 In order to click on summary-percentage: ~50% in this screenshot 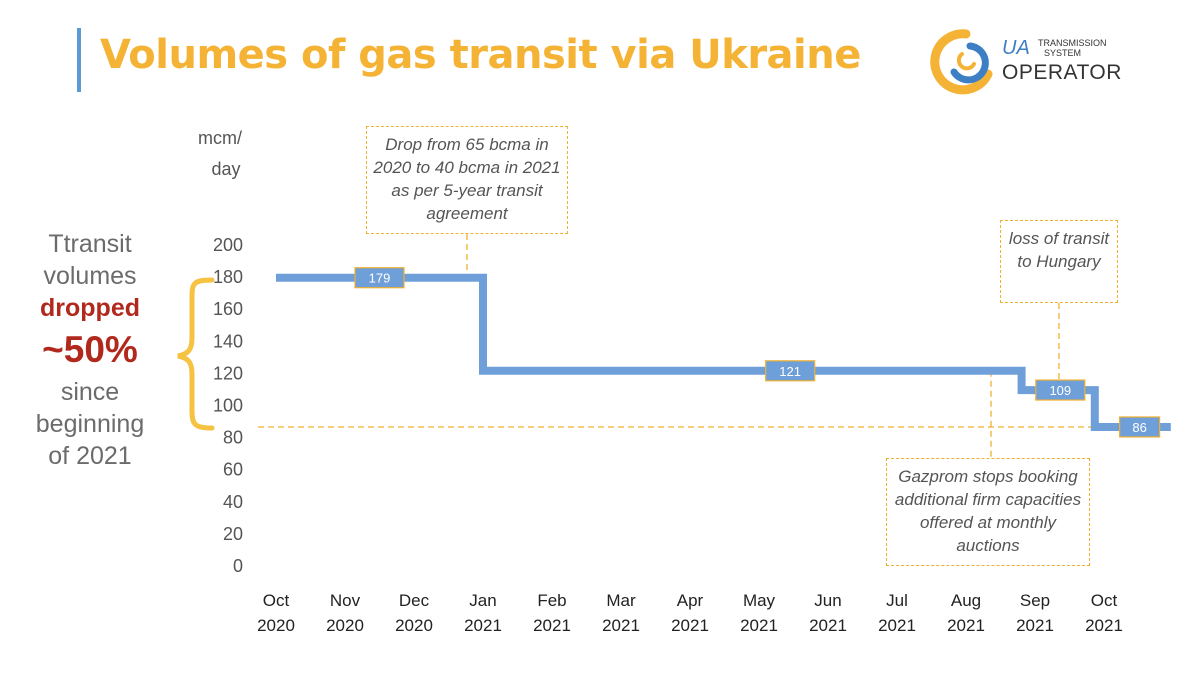, I will do `click(90, 349)`.